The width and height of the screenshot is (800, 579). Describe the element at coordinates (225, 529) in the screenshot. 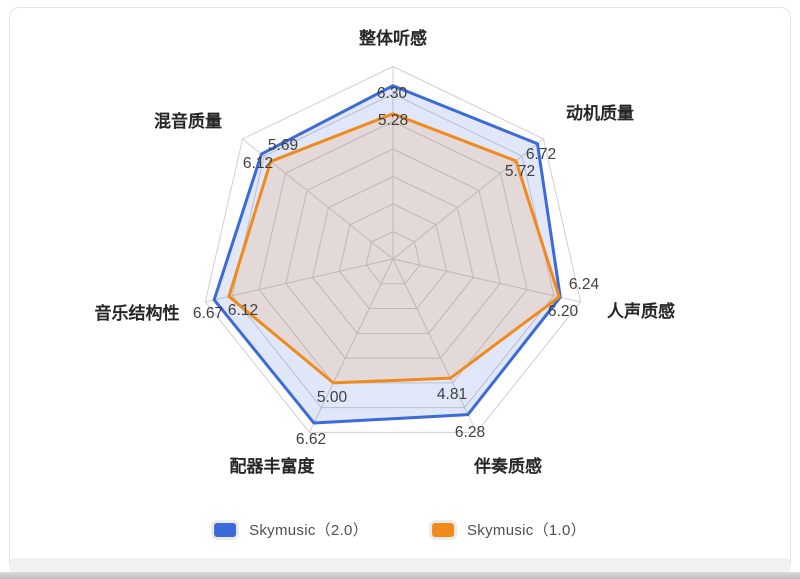

I see `legend-swatch-blue-icon` at that location.